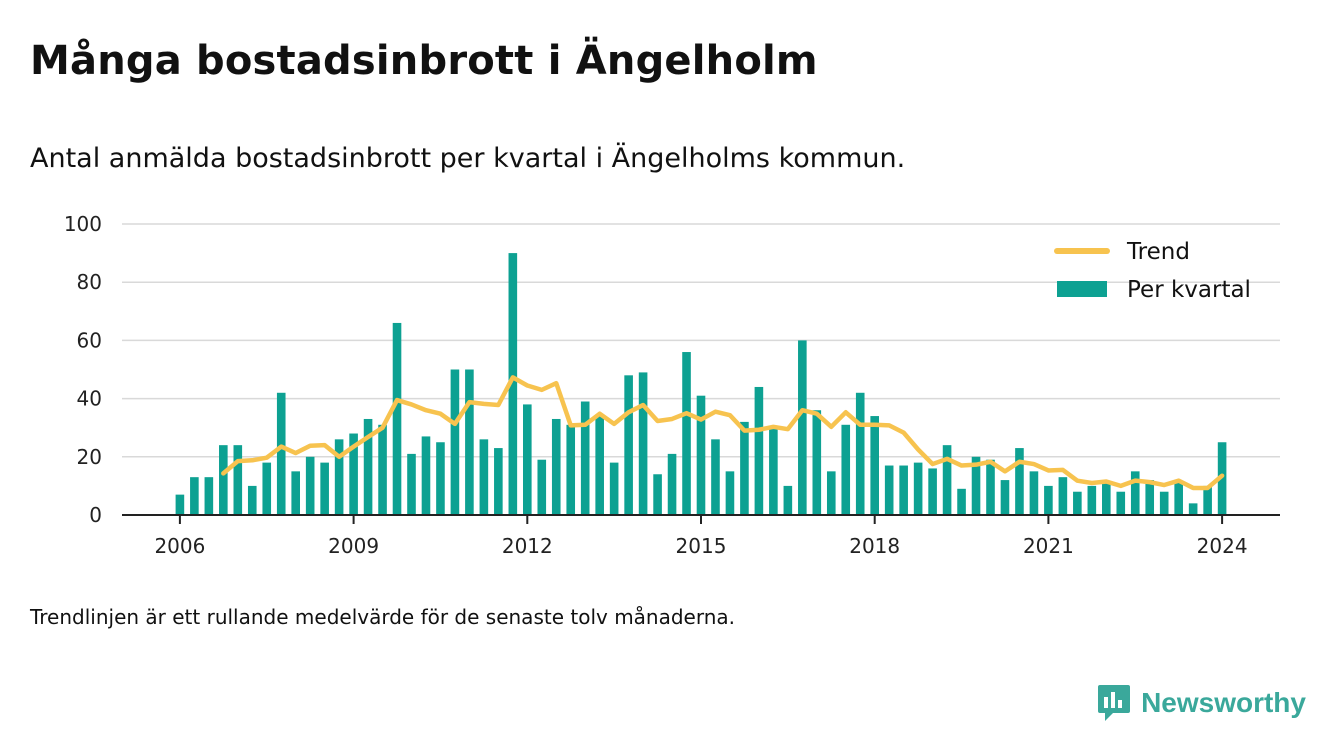  What do you see at coordinates (1048, 546) in the screenshot?
I see `x-tick-label: 2021` at bounding box center [1048, 546].